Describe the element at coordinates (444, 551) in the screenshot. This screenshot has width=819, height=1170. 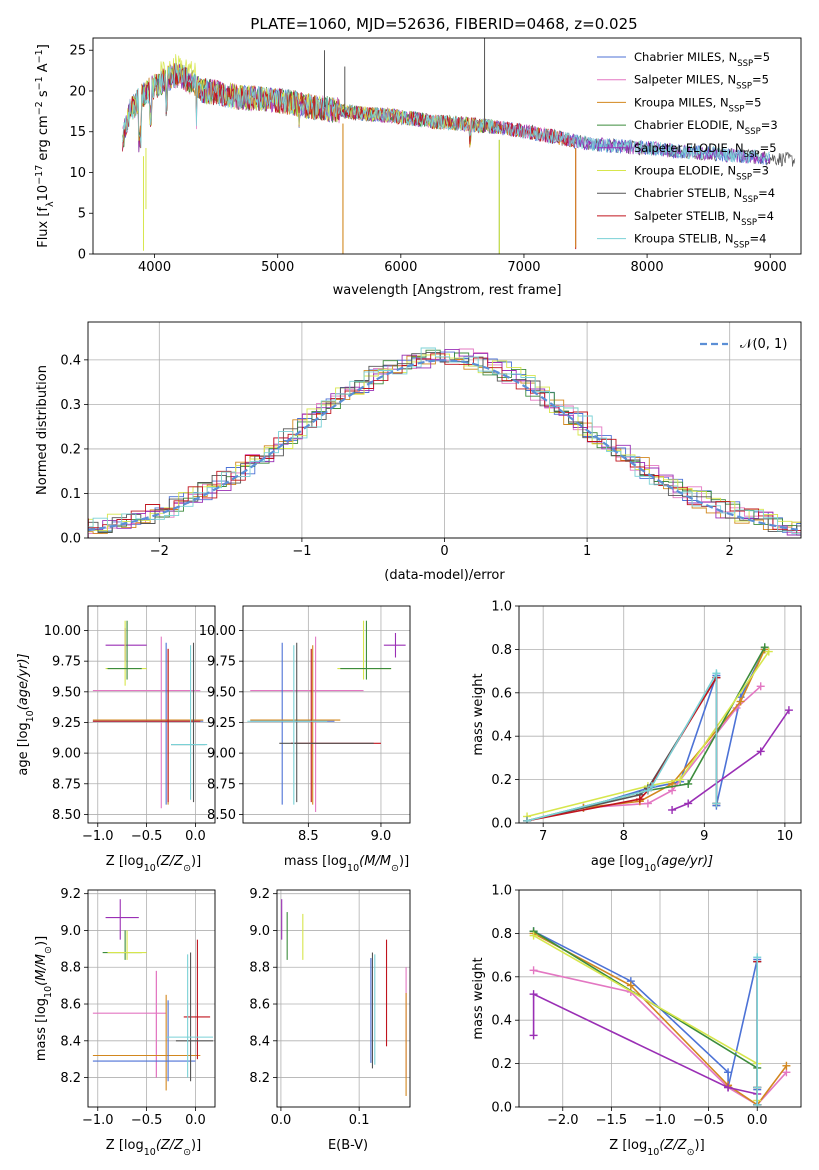
I see `x-tick-label: 0` at that location.